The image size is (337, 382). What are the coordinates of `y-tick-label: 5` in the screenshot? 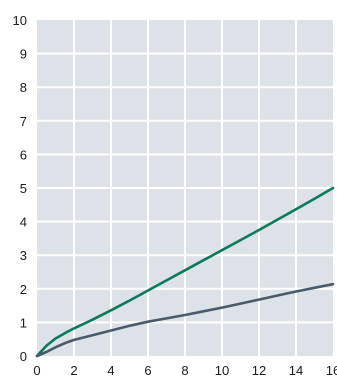 It's located at (23, 188).